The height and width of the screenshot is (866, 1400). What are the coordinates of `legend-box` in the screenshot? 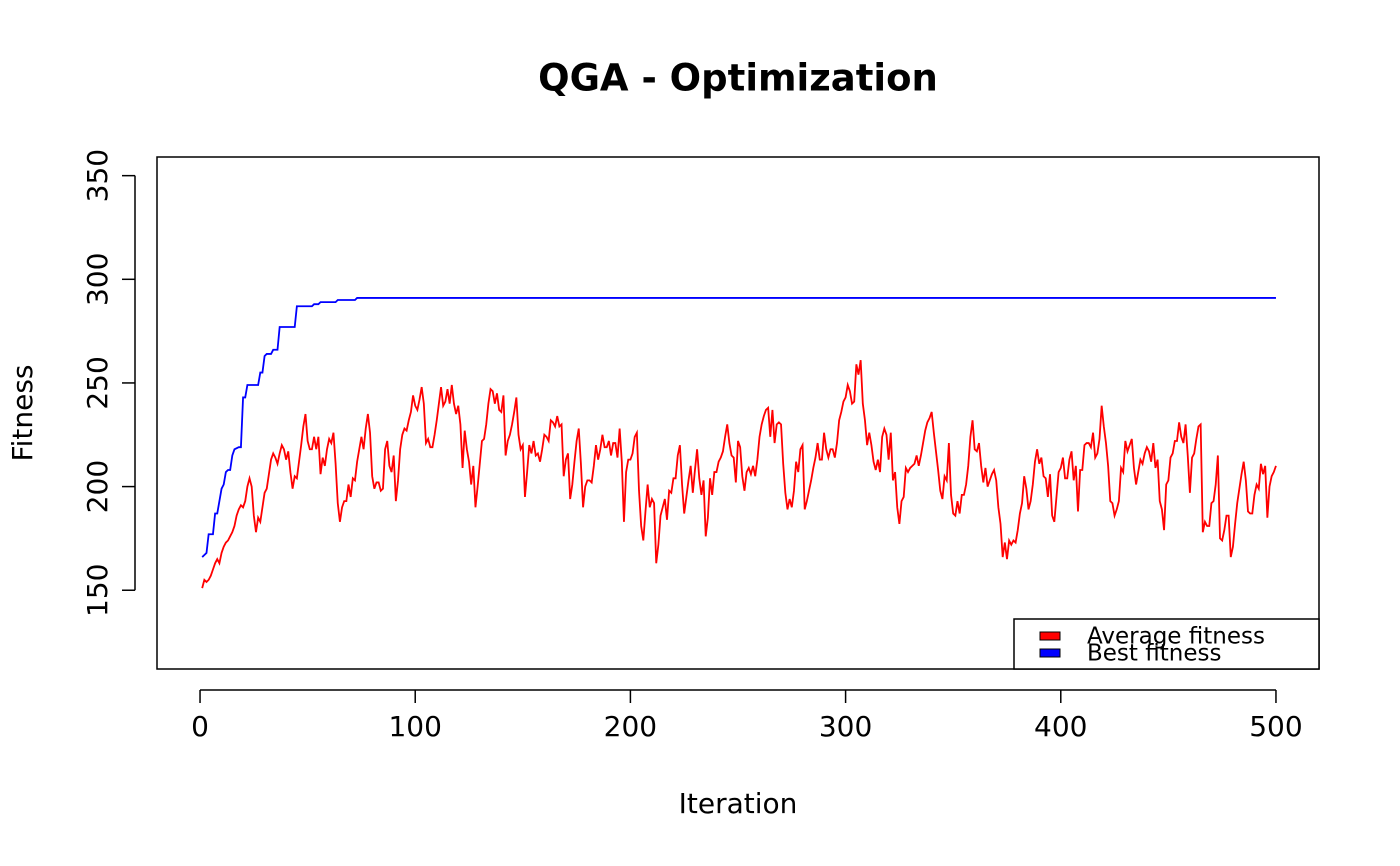 It's located at (1166, 644).